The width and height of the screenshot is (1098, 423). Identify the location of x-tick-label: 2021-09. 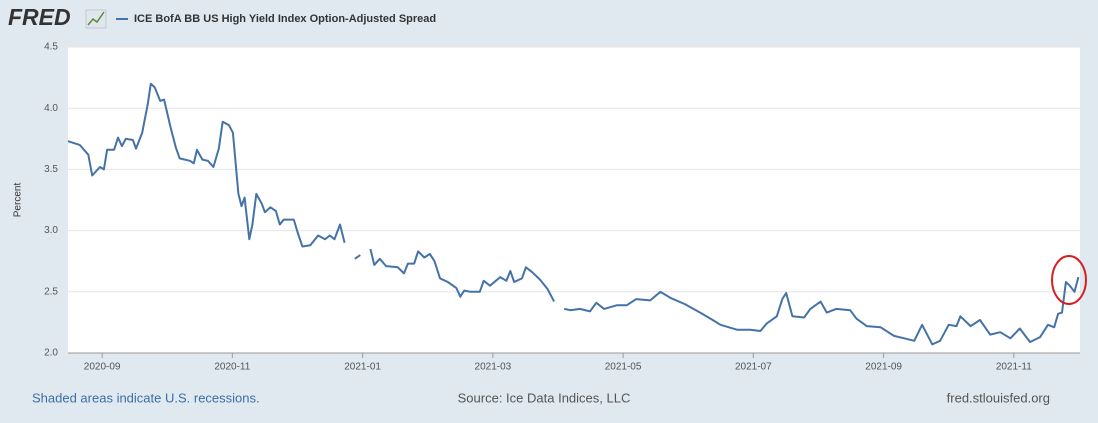
(883, 367).